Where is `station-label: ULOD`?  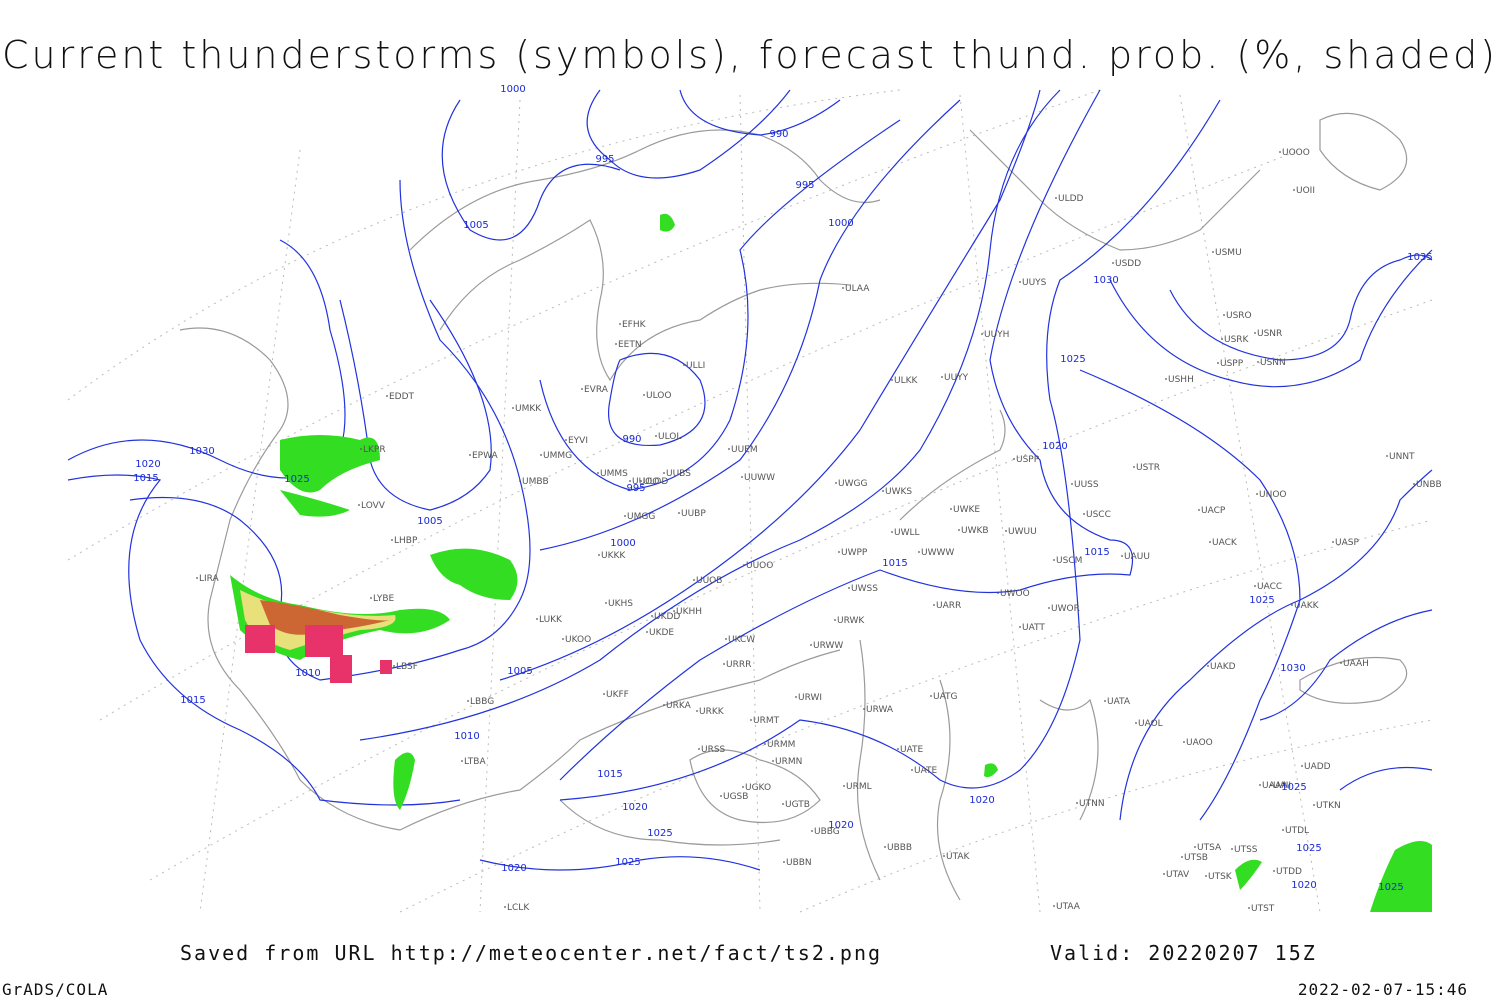
station-label: ULOD is located at coordinates (655, 482).